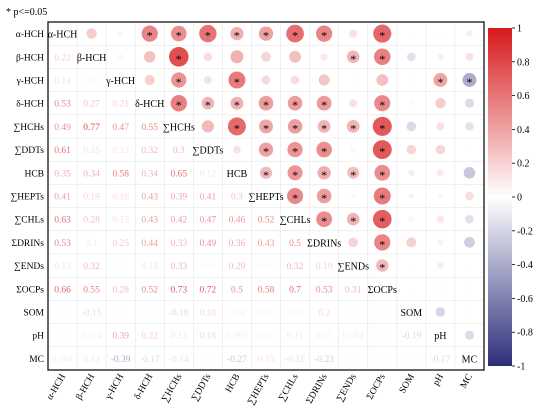 The height and width of the screenshot is (410, 550). I want to click on x-tick-label: ∑HCHs, so click(172, 388).